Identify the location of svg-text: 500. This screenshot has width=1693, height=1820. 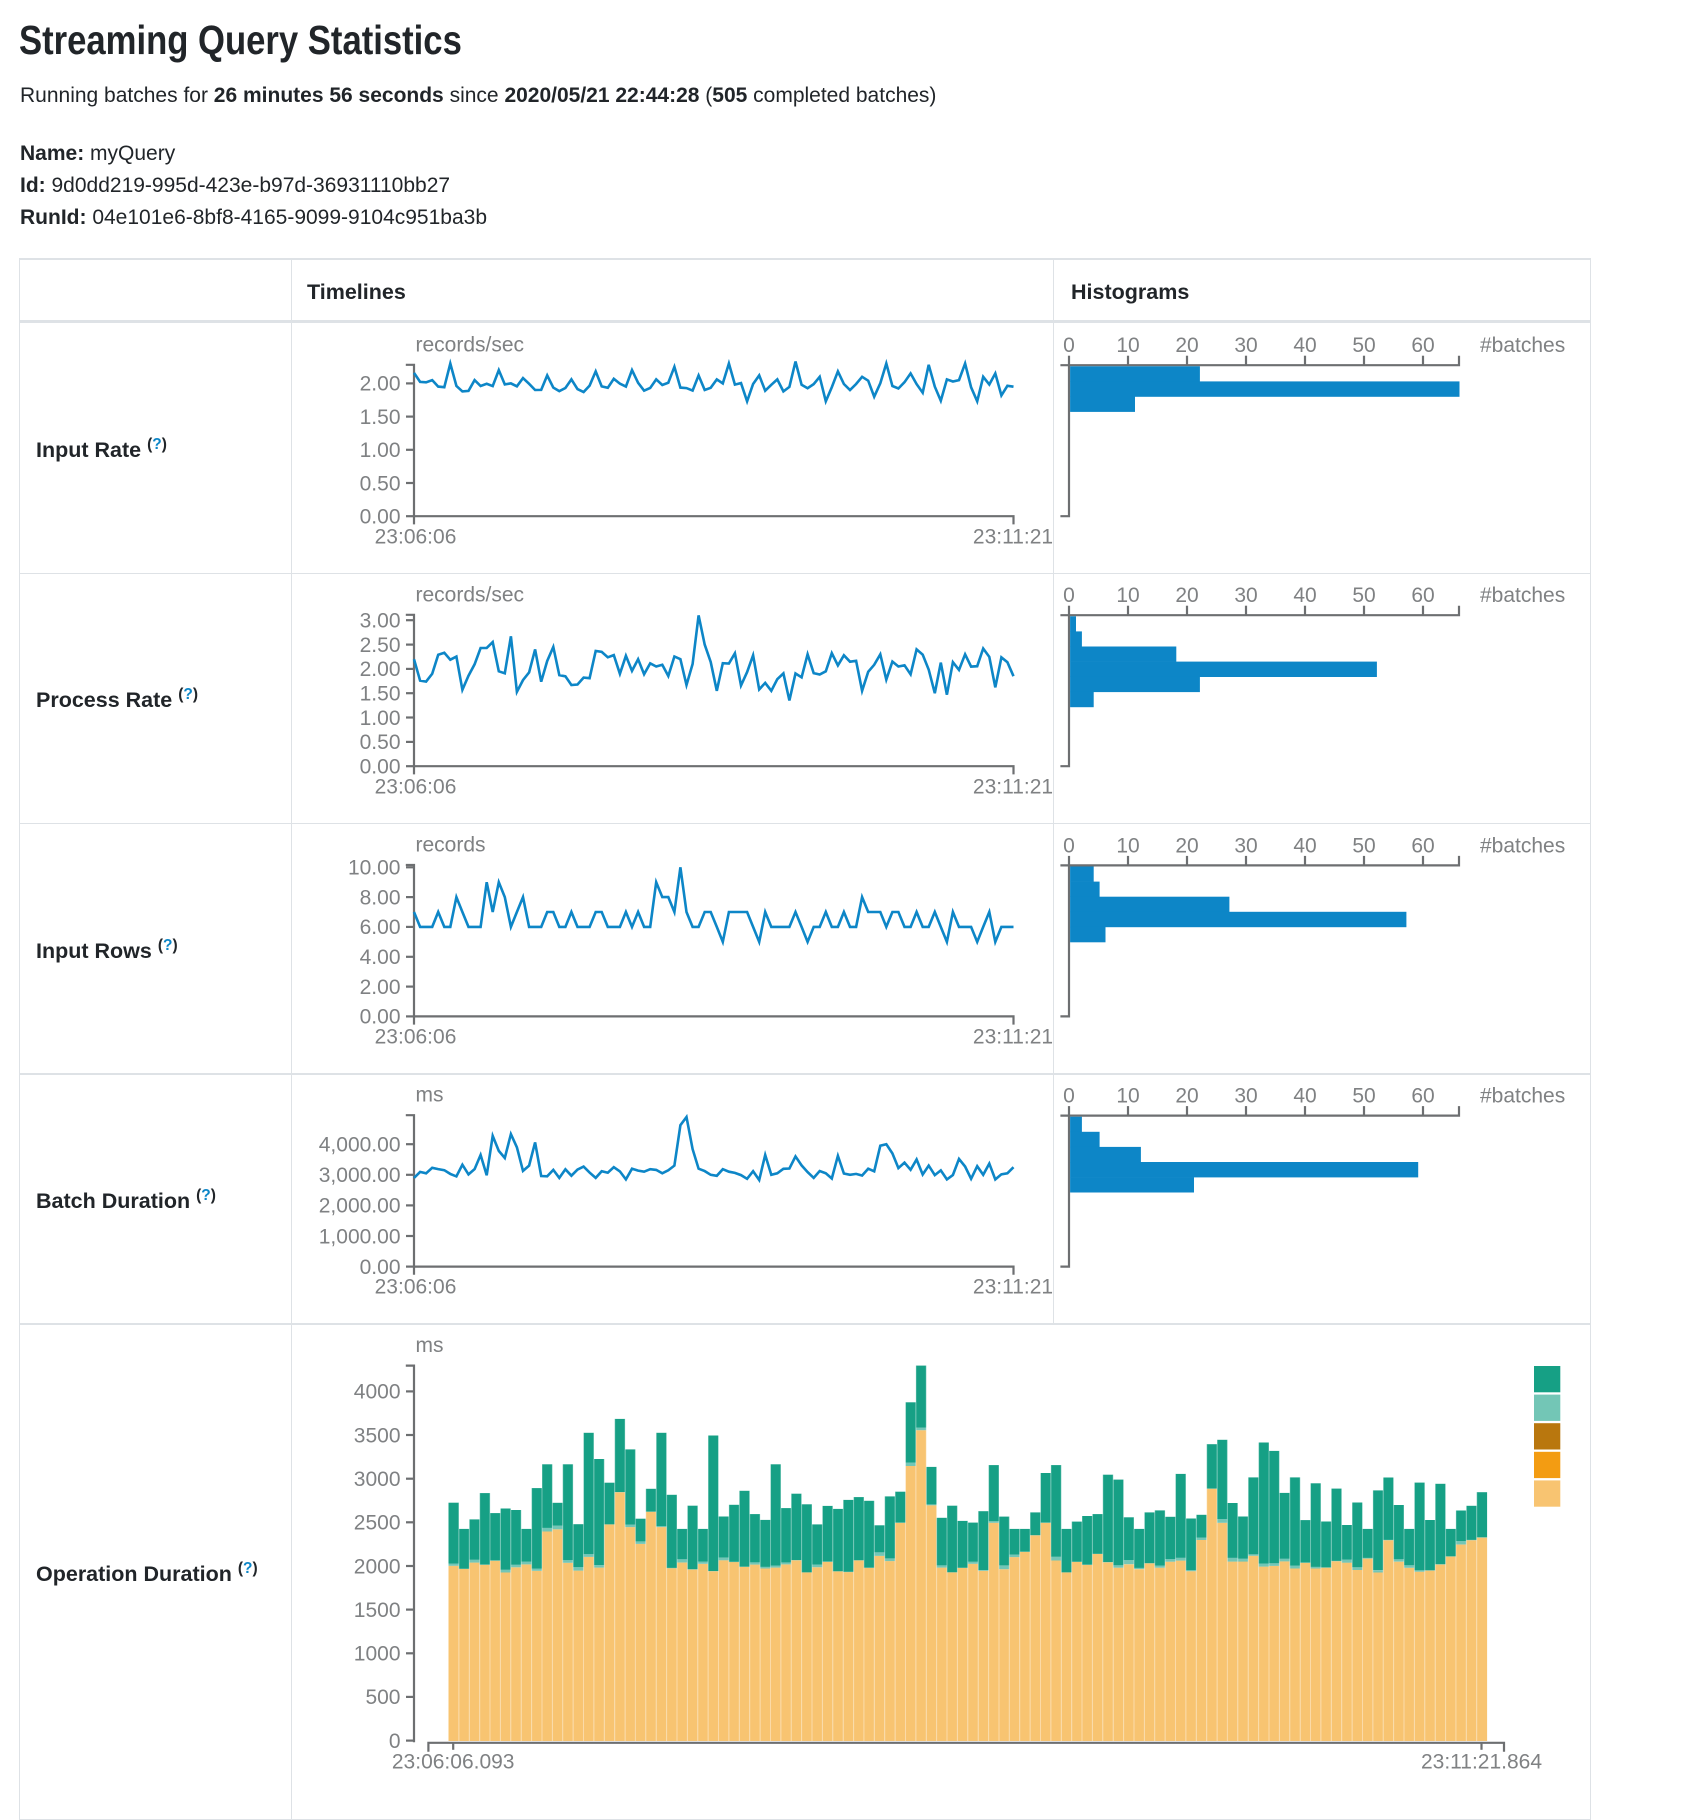
(382, 1697).